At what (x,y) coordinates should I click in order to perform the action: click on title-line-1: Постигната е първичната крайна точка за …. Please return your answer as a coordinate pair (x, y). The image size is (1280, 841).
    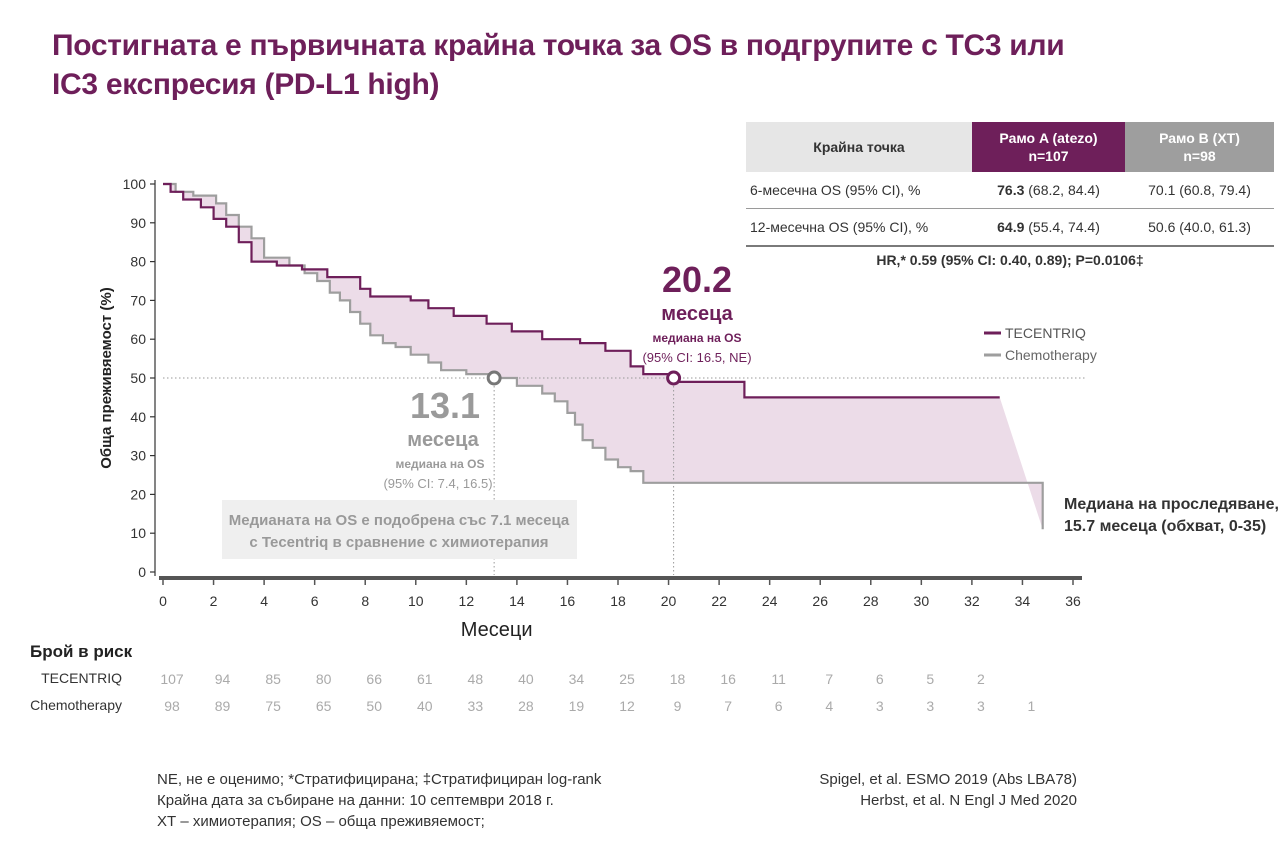
    Looking at the image, I should click on (558, 45).